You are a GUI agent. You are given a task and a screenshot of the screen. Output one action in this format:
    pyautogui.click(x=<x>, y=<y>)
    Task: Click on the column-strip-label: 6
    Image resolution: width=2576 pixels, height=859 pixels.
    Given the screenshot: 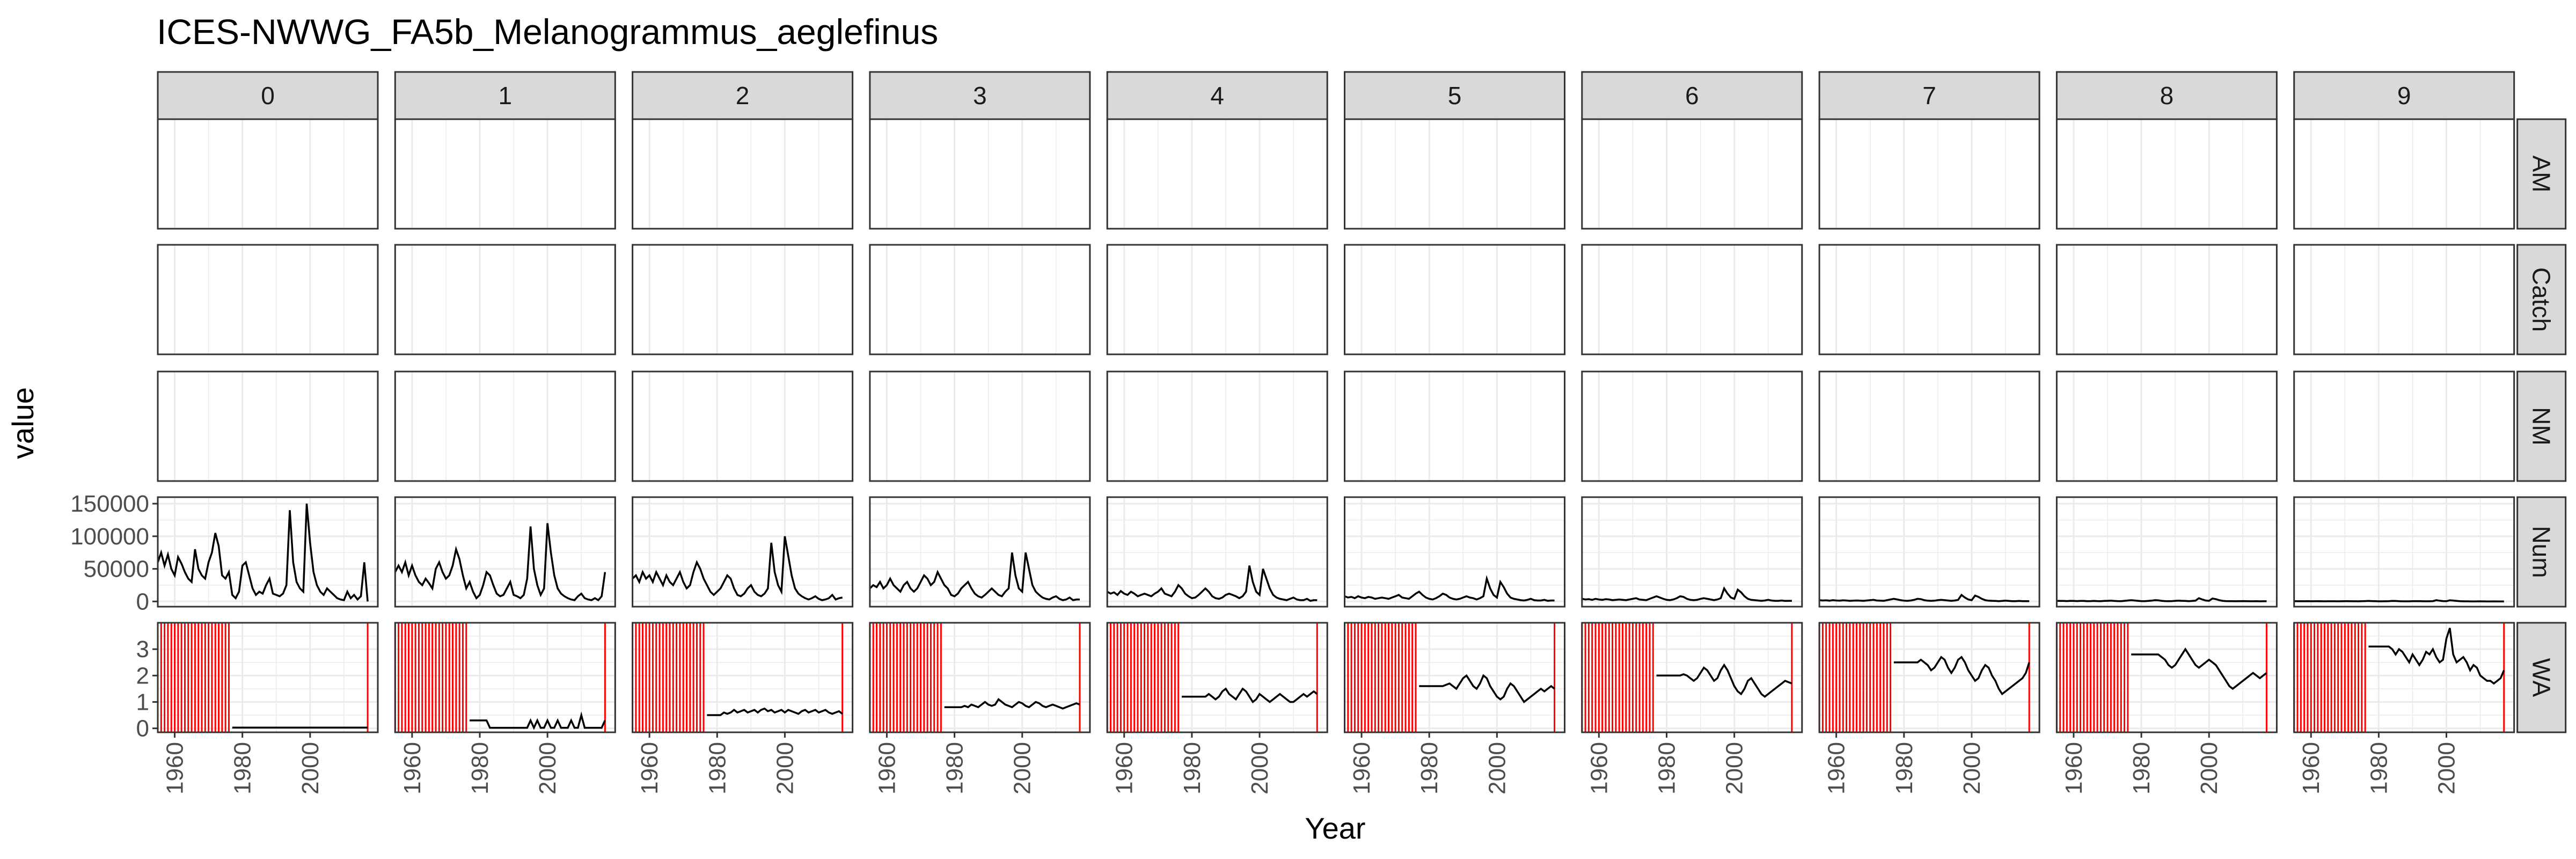 What is the action you would take?
    pyautogui.click(x=1692, y=96)
    